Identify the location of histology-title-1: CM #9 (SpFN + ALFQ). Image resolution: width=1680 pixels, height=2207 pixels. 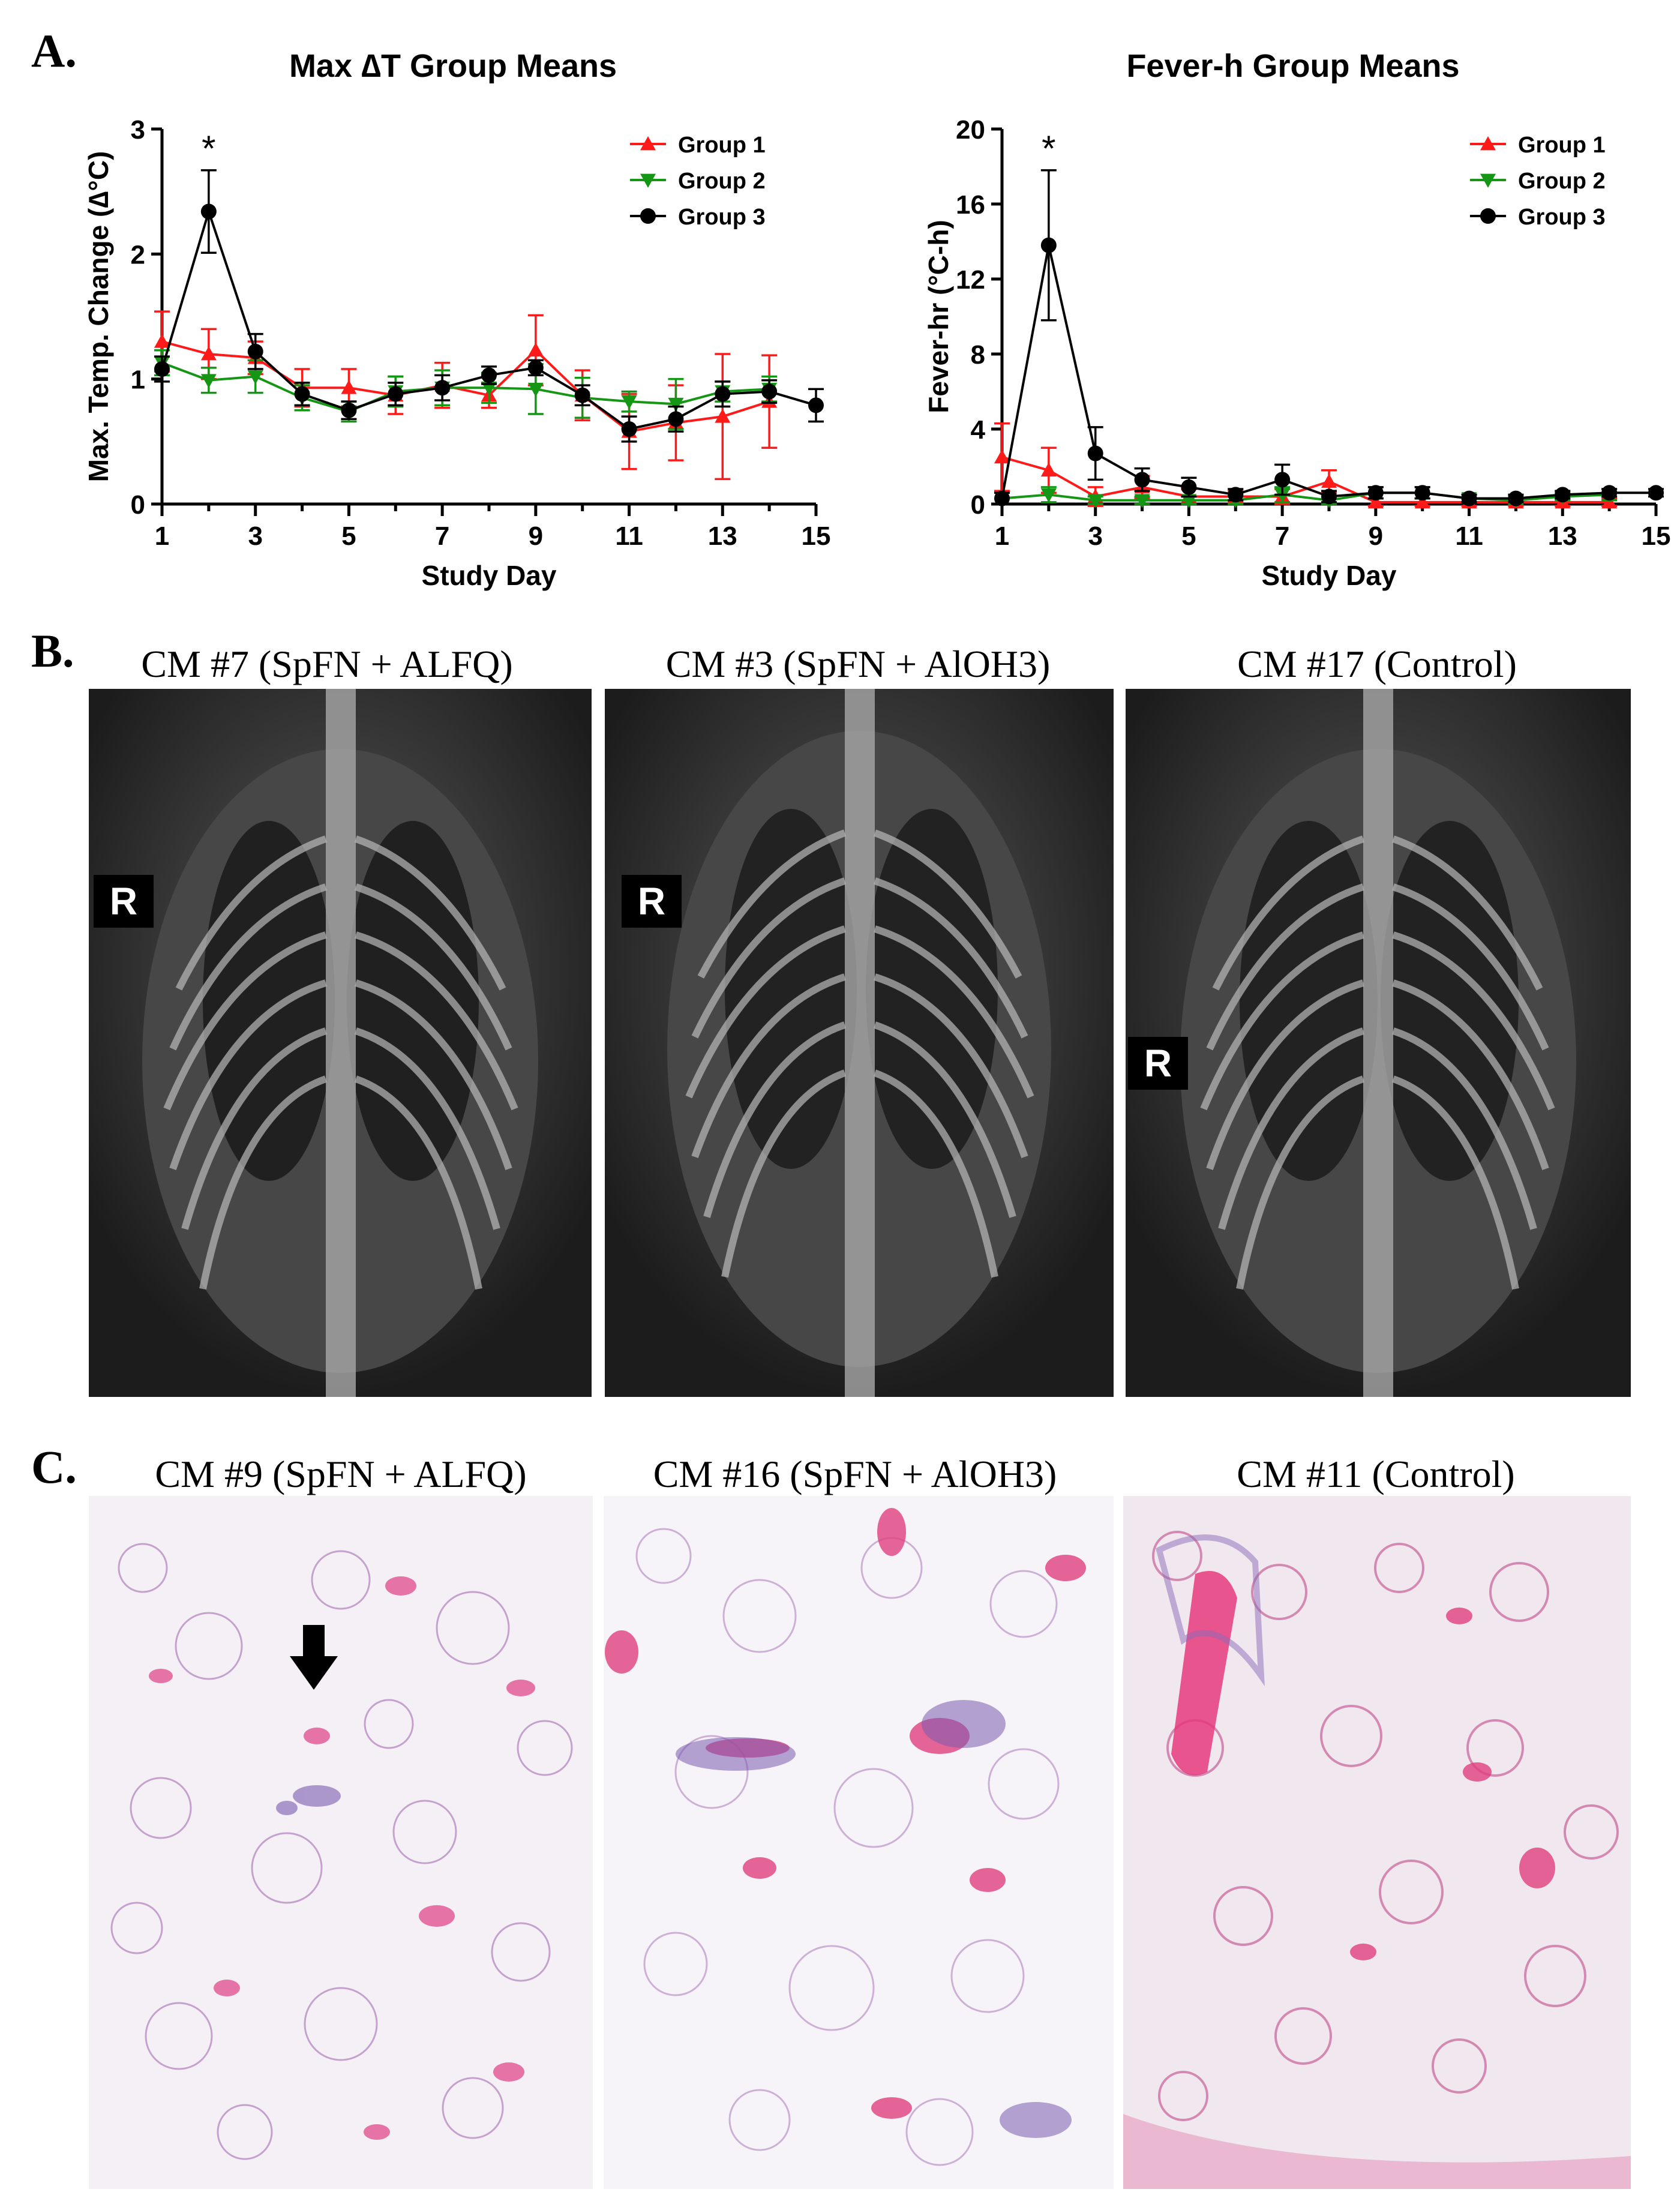
(341, 1474).